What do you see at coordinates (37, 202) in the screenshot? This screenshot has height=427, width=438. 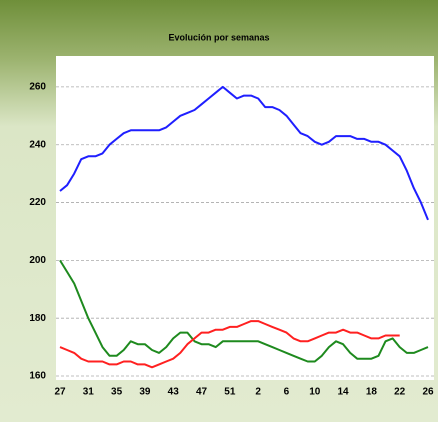 I see `y-tick-label: 220` at bounding box center [37, 202].